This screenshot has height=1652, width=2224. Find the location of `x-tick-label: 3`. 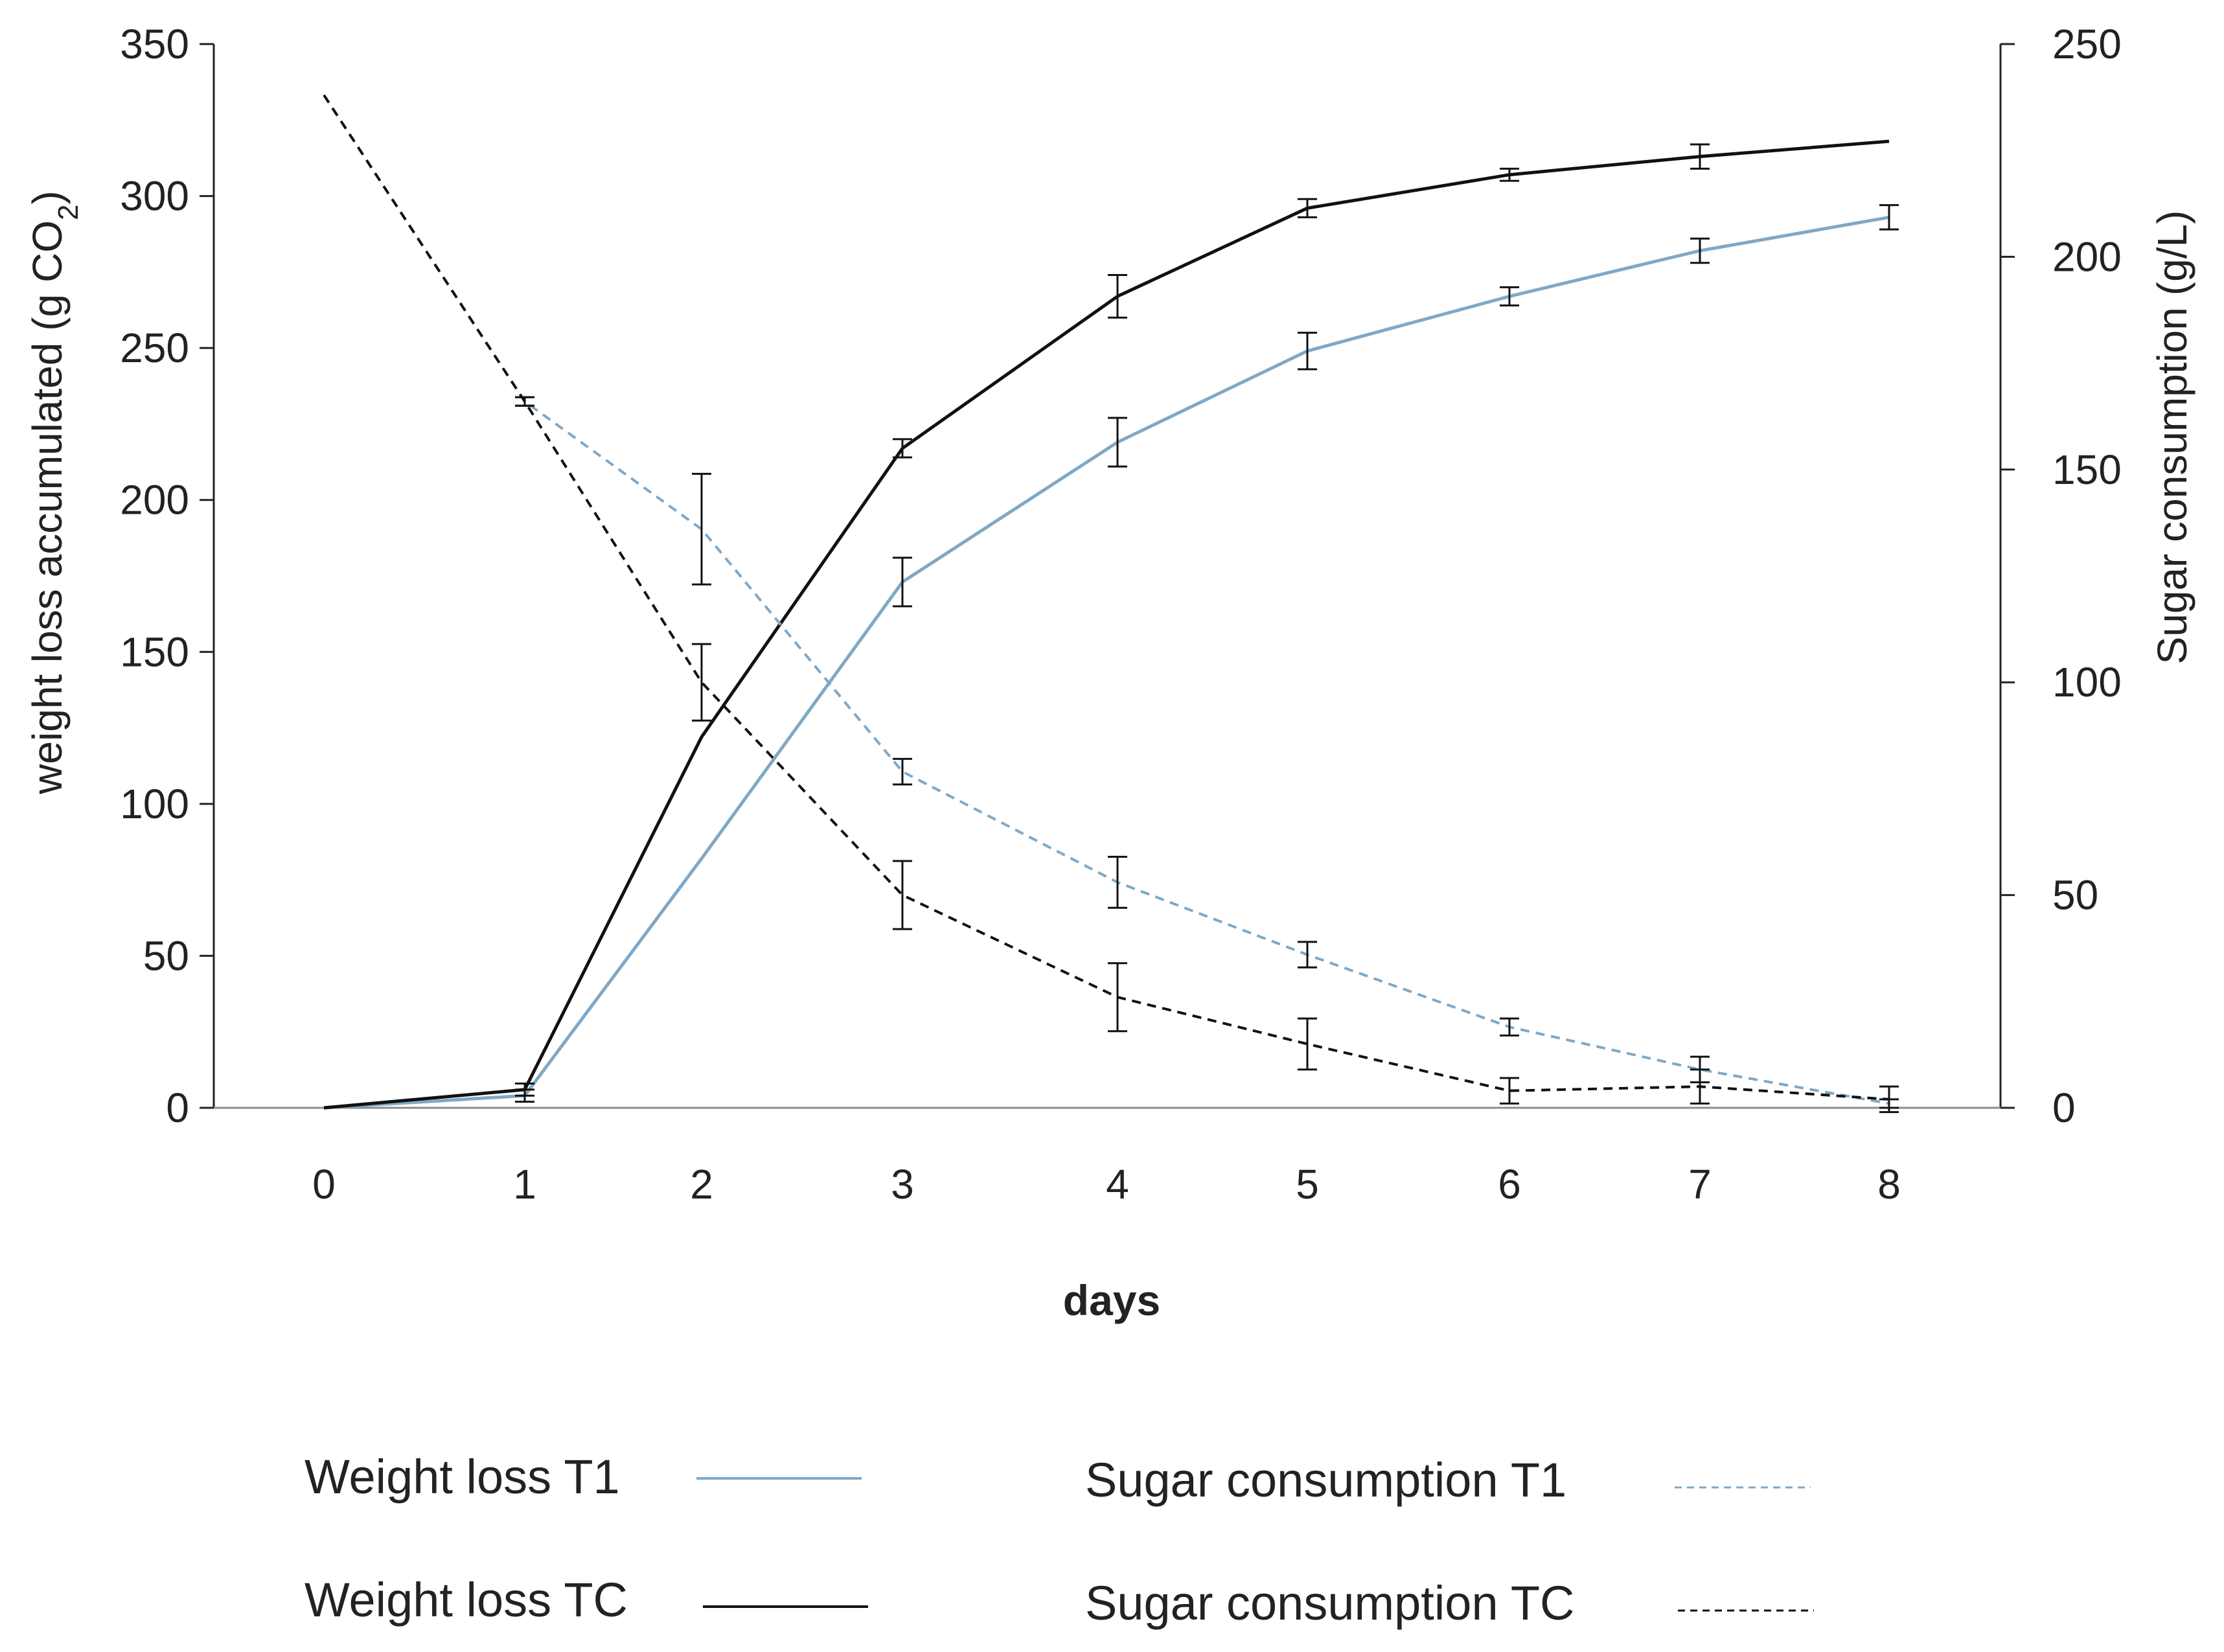

x-tick-label: 3 is located at coordinates (902, 1184).